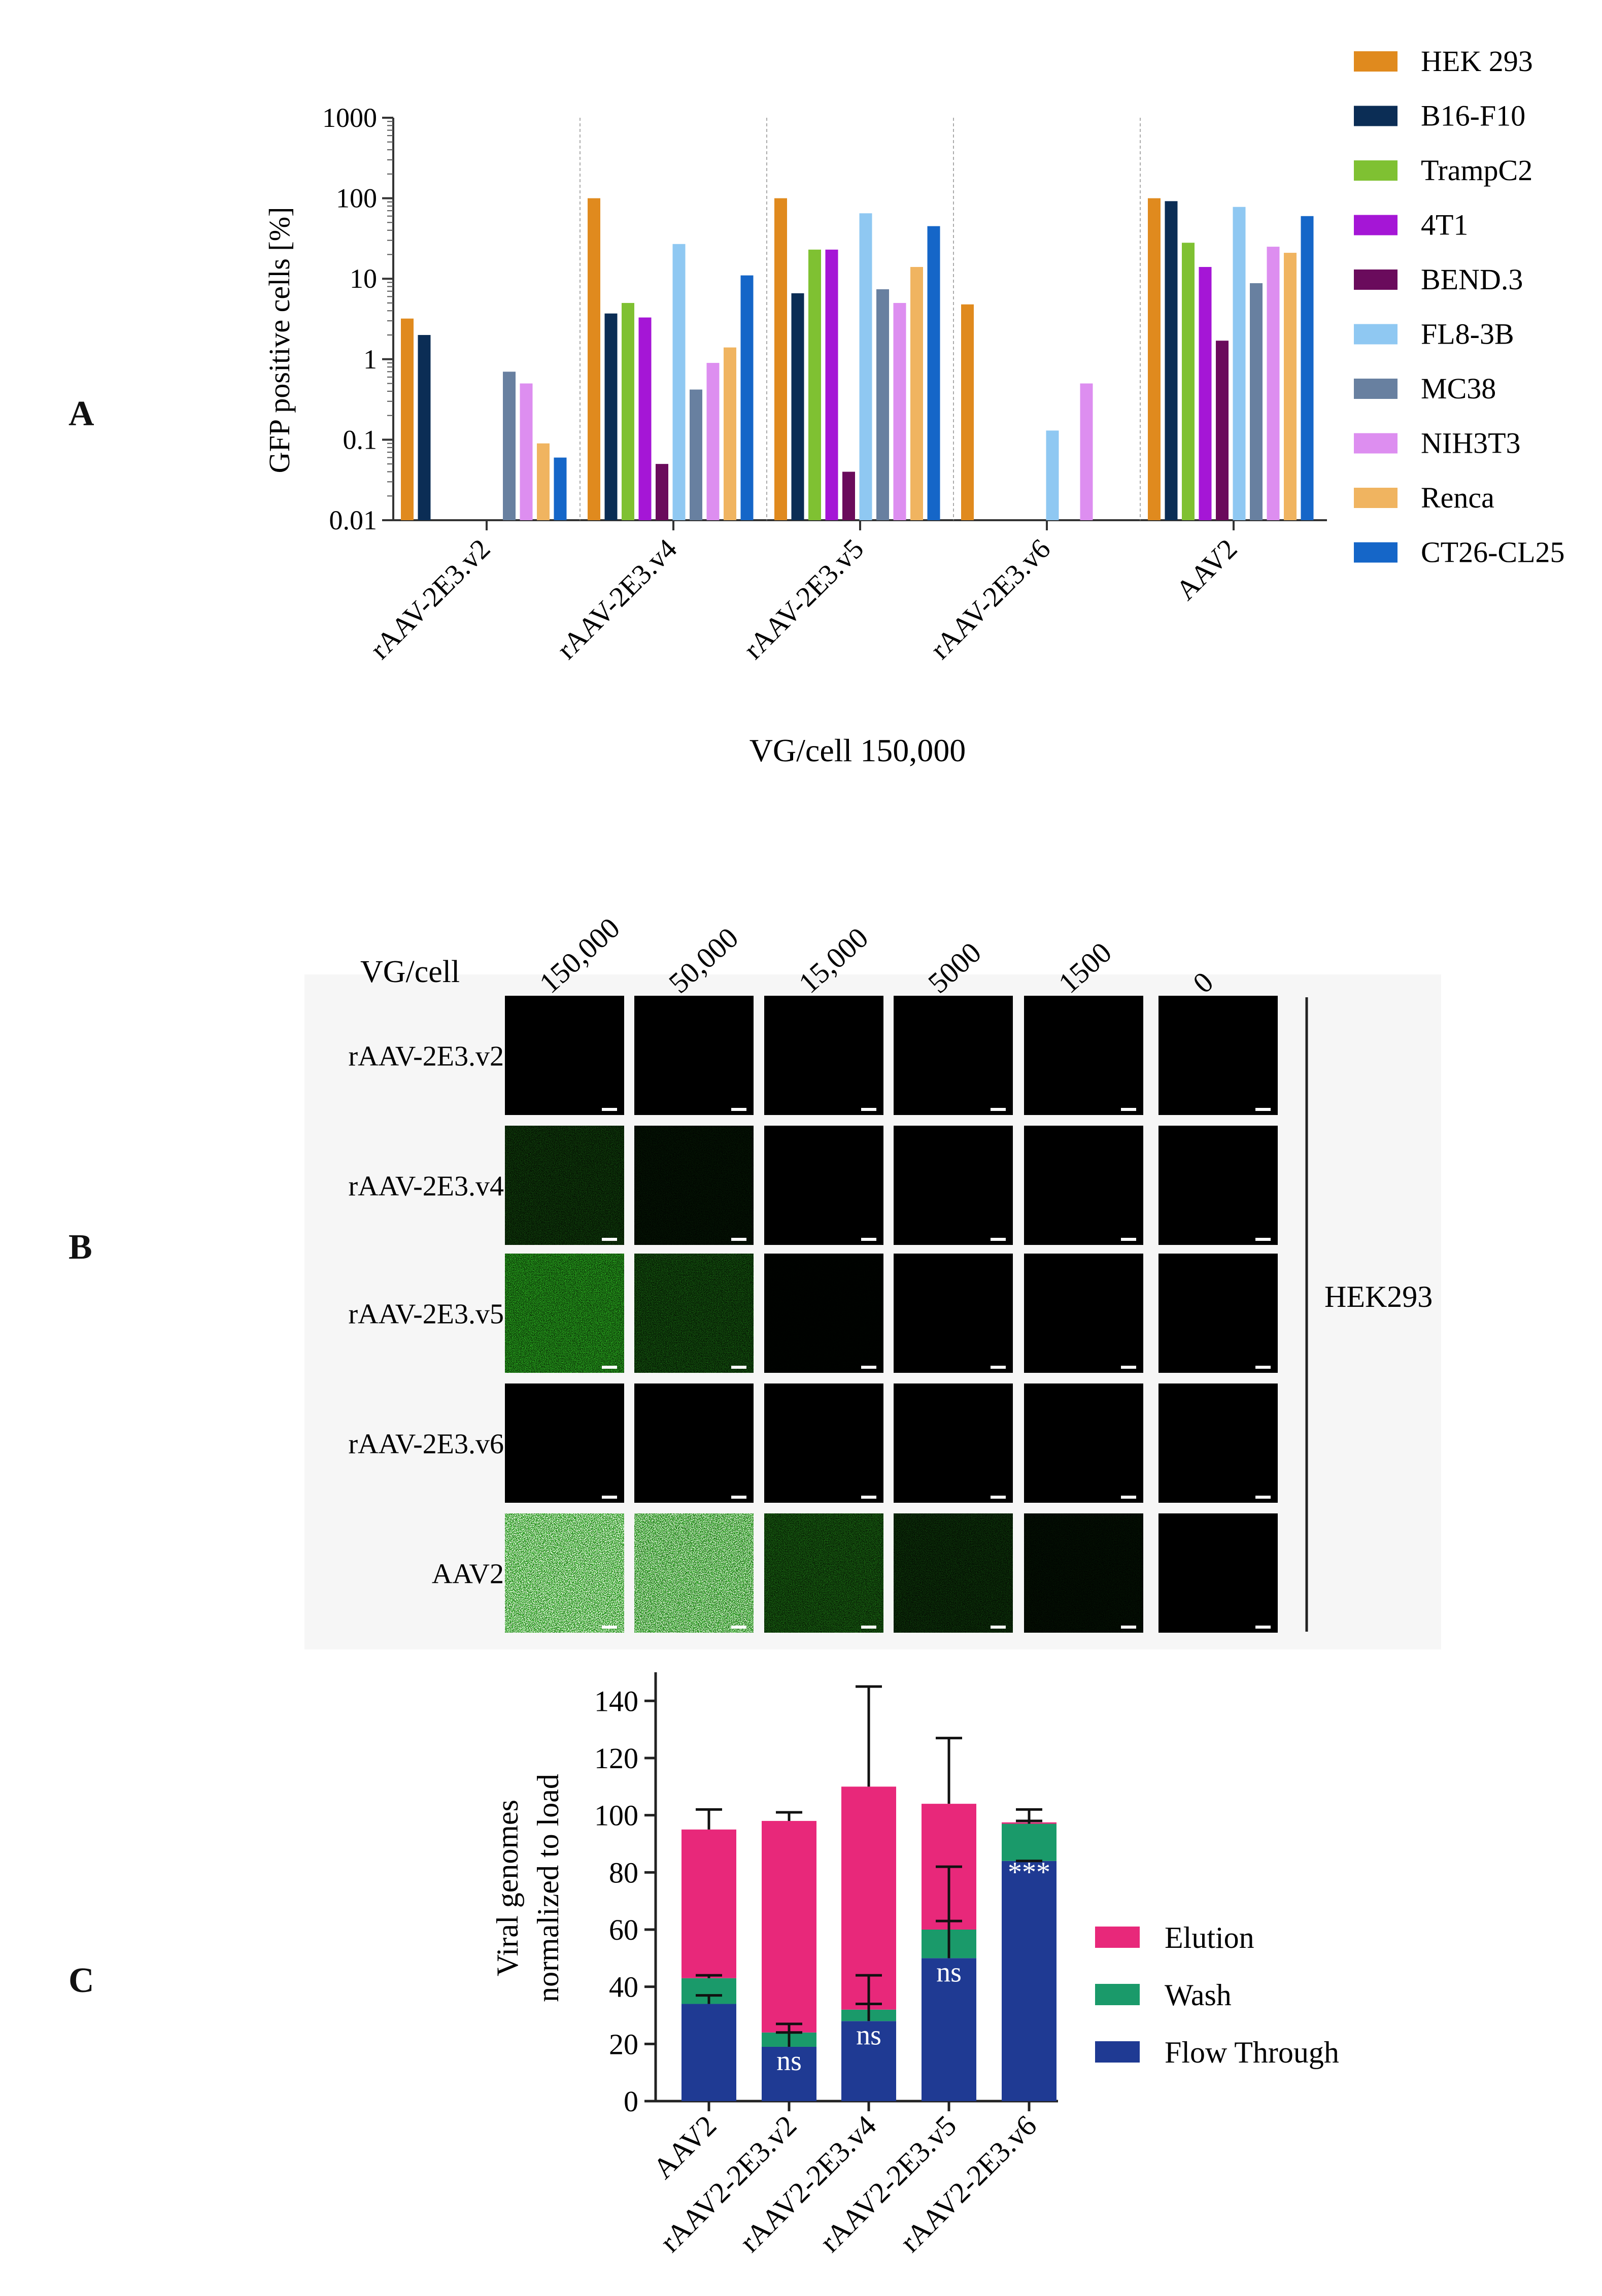 This screenshot has height=2296, width=1602. What do you see at coordinates (350, 118) in the screenshot?
I see `chart-a-ytick-label: 1000` at bounding box center [350, 118].